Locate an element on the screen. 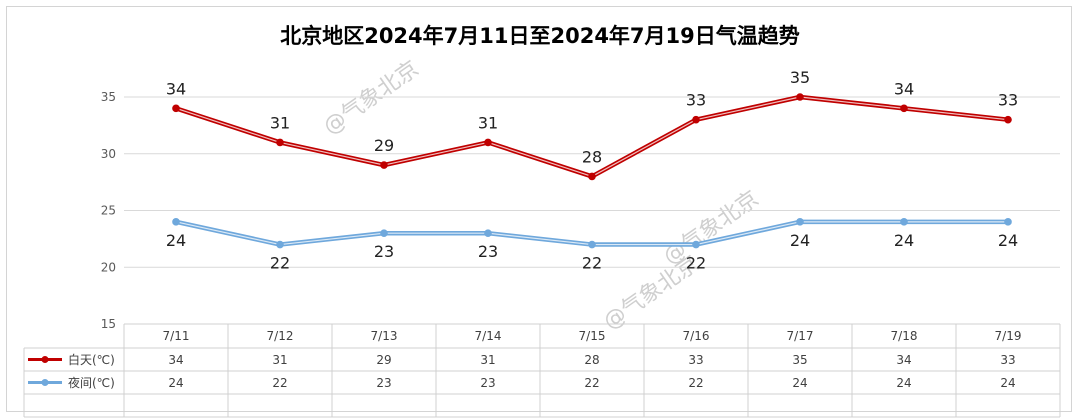 The height and width of the screenshot is (420, 1080). watermark-2: @气象北京 is located at coordinates (711, 228).